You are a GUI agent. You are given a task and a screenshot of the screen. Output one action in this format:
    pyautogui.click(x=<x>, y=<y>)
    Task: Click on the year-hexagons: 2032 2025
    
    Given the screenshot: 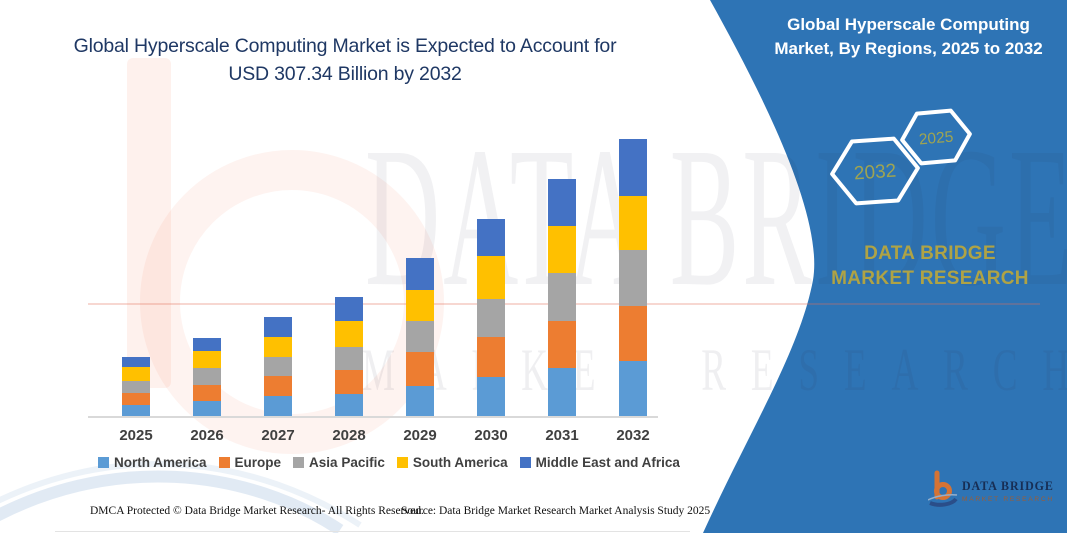 What is the action you would take?
    pyautogui.click(x=901, y=157)
    